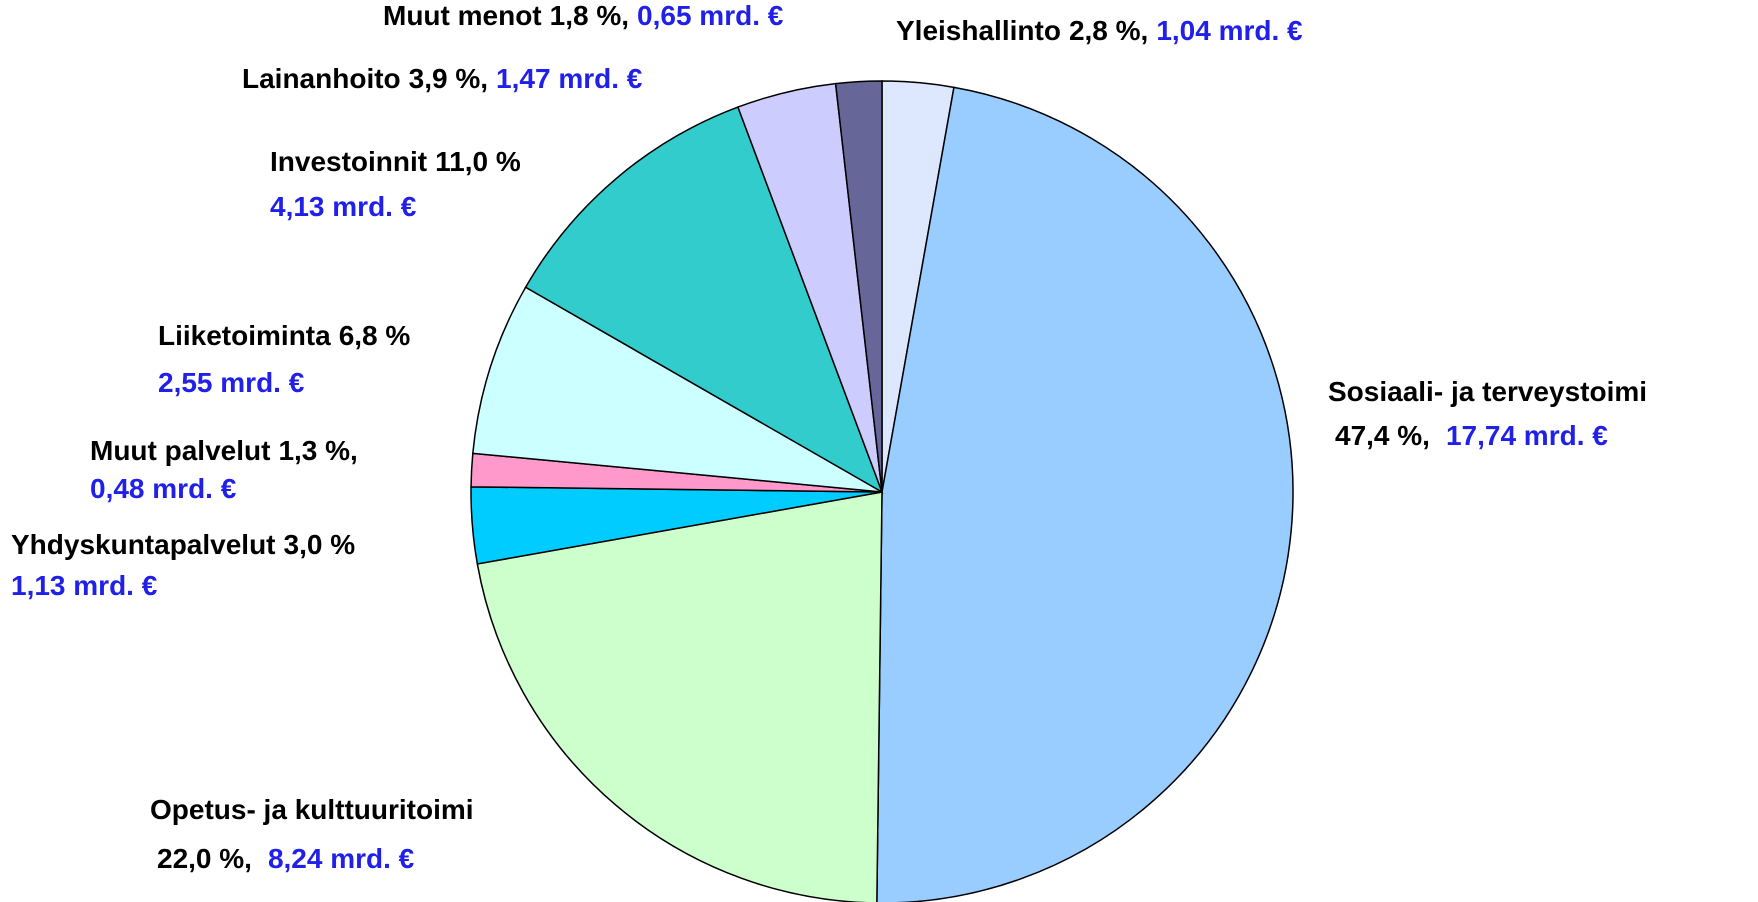 The width and height of the screenshot is (1758, 902). I want to click on value-label: 1,8 %,, so click(589, 15).